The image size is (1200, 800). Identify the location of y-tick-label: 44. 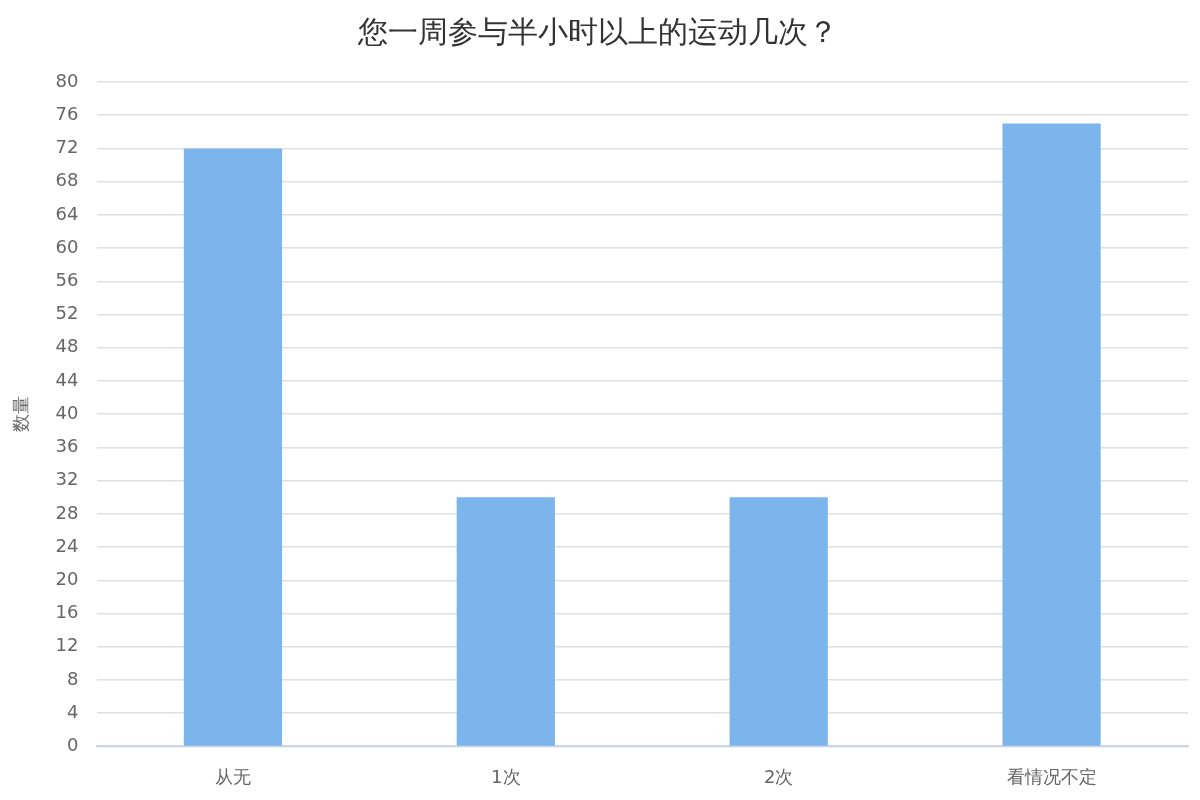
(67, 379).